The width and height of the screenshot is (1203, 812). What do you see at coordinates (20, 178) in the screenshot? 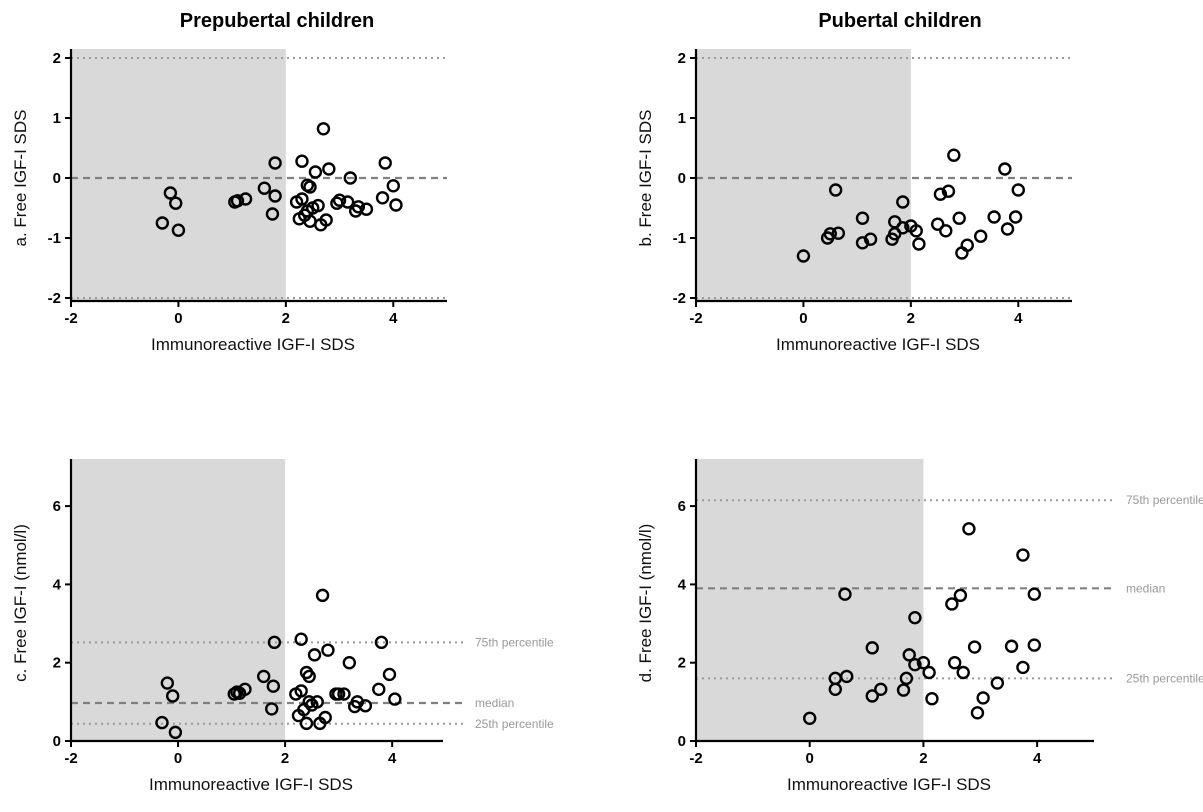
I see `y-axis-label: a. Free IGF-I SDS` at bounding box center [20, 178].